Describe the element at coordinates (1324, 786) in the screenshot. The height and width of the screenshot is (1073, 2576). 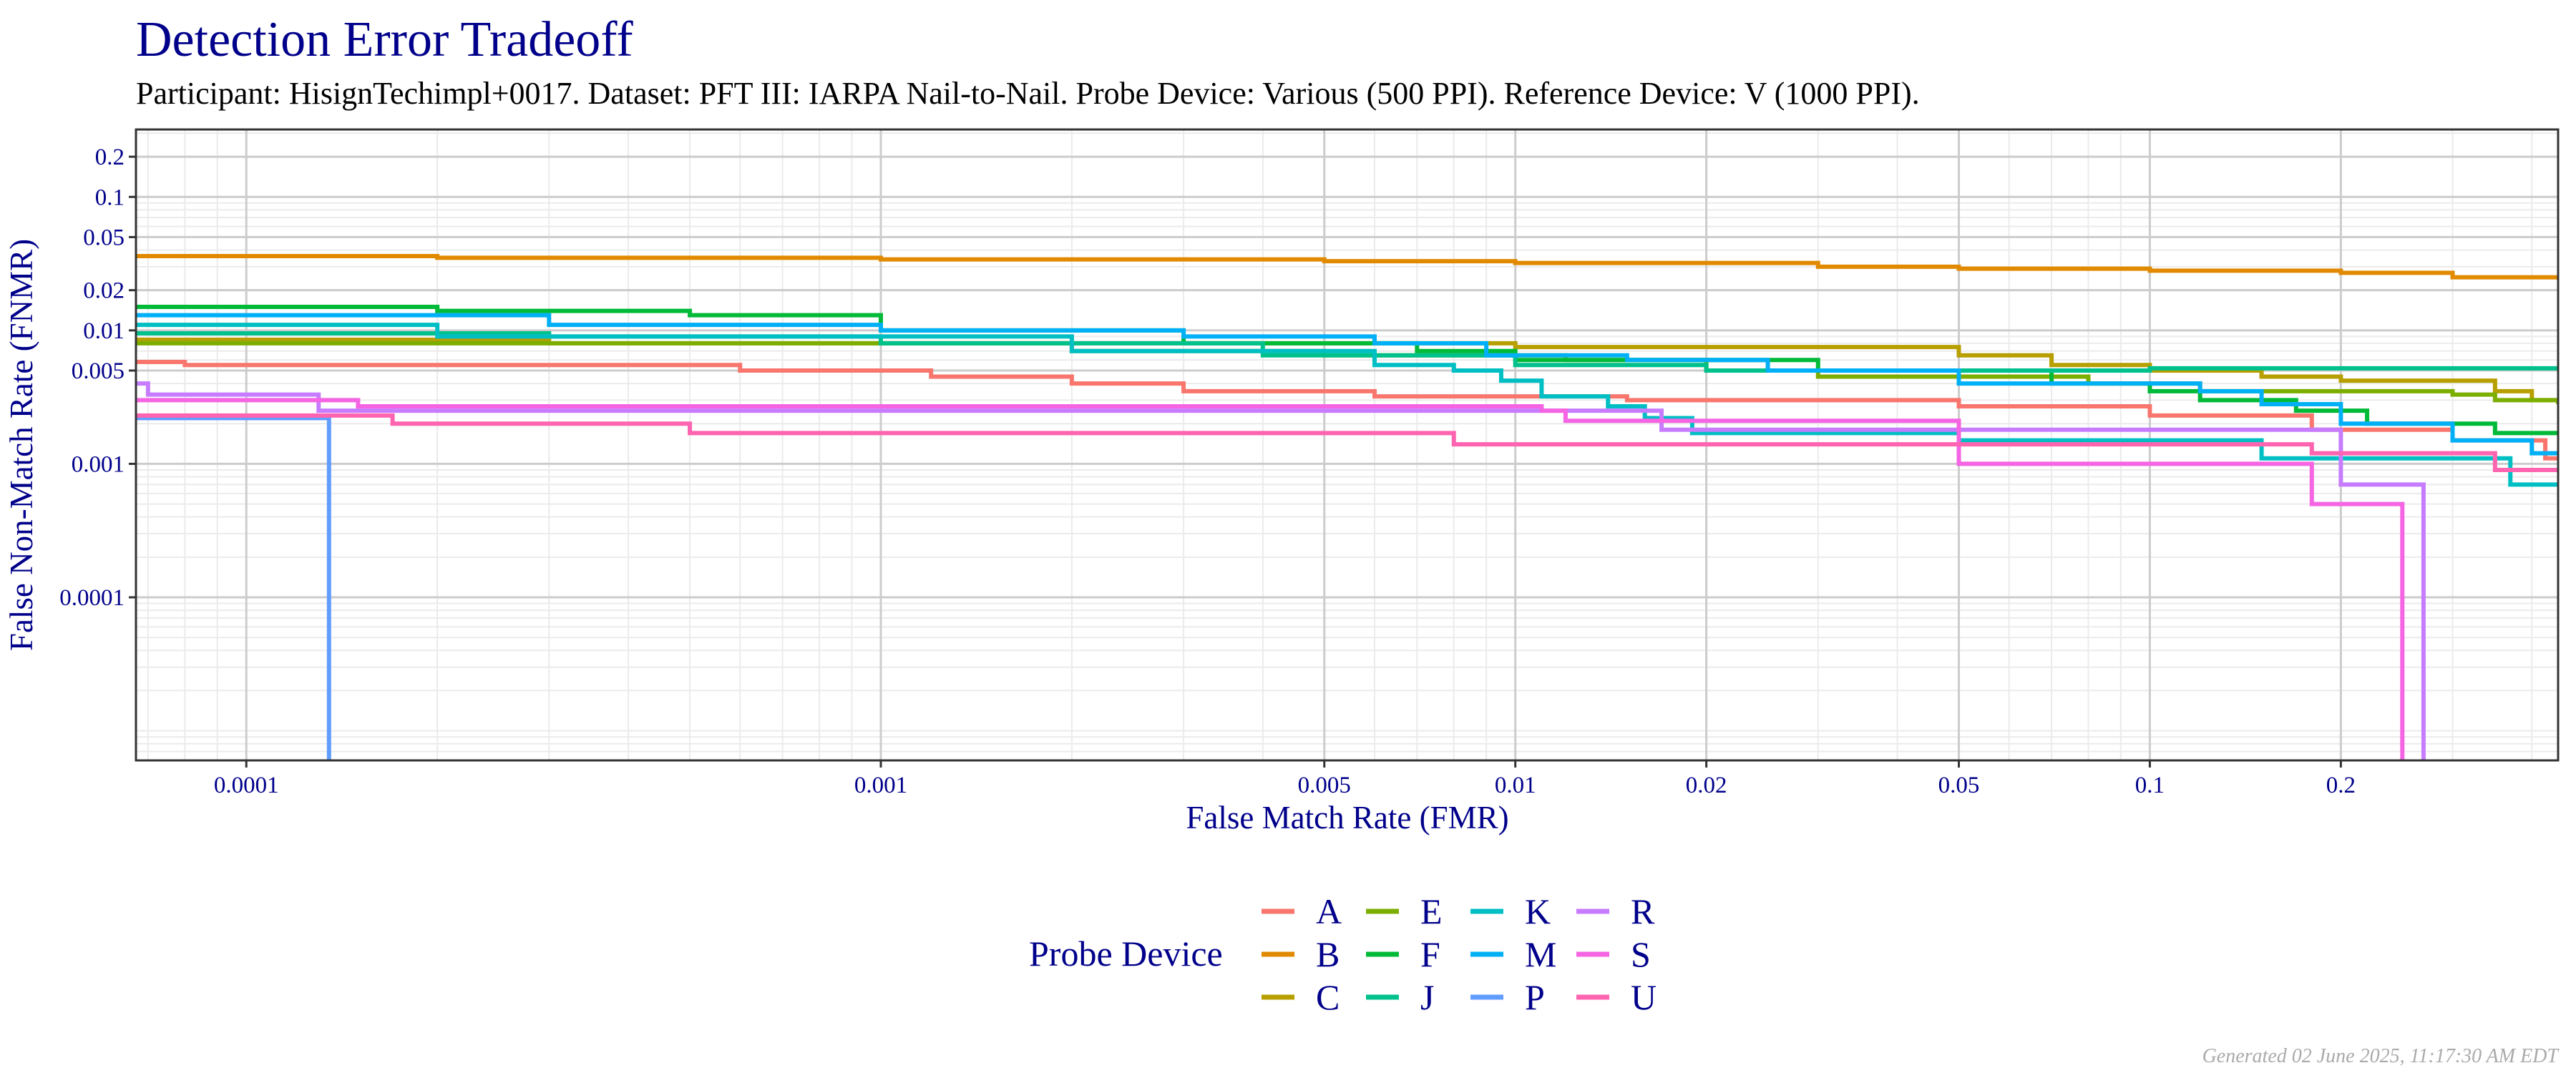
I see `x-tick-label: 0.005` at that location.